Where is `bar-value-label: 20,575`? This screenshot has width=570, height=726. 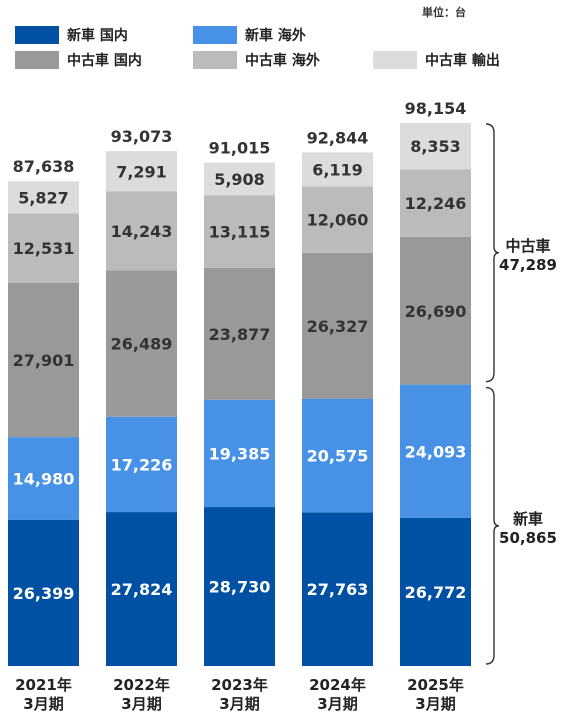
bar-value-label: 20,575 is located at coordinates (338, 456).